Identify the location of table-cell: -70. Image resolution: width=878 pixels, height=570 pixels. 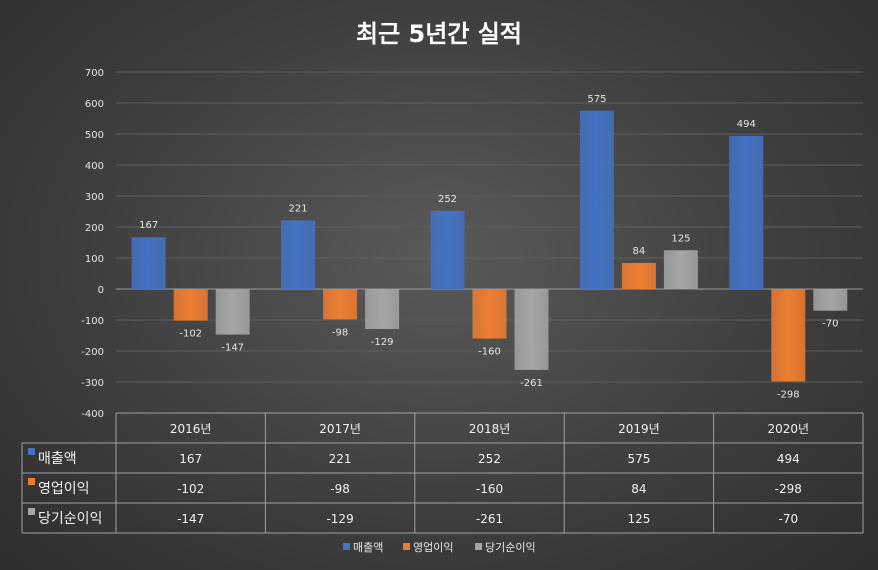
(788, 519).